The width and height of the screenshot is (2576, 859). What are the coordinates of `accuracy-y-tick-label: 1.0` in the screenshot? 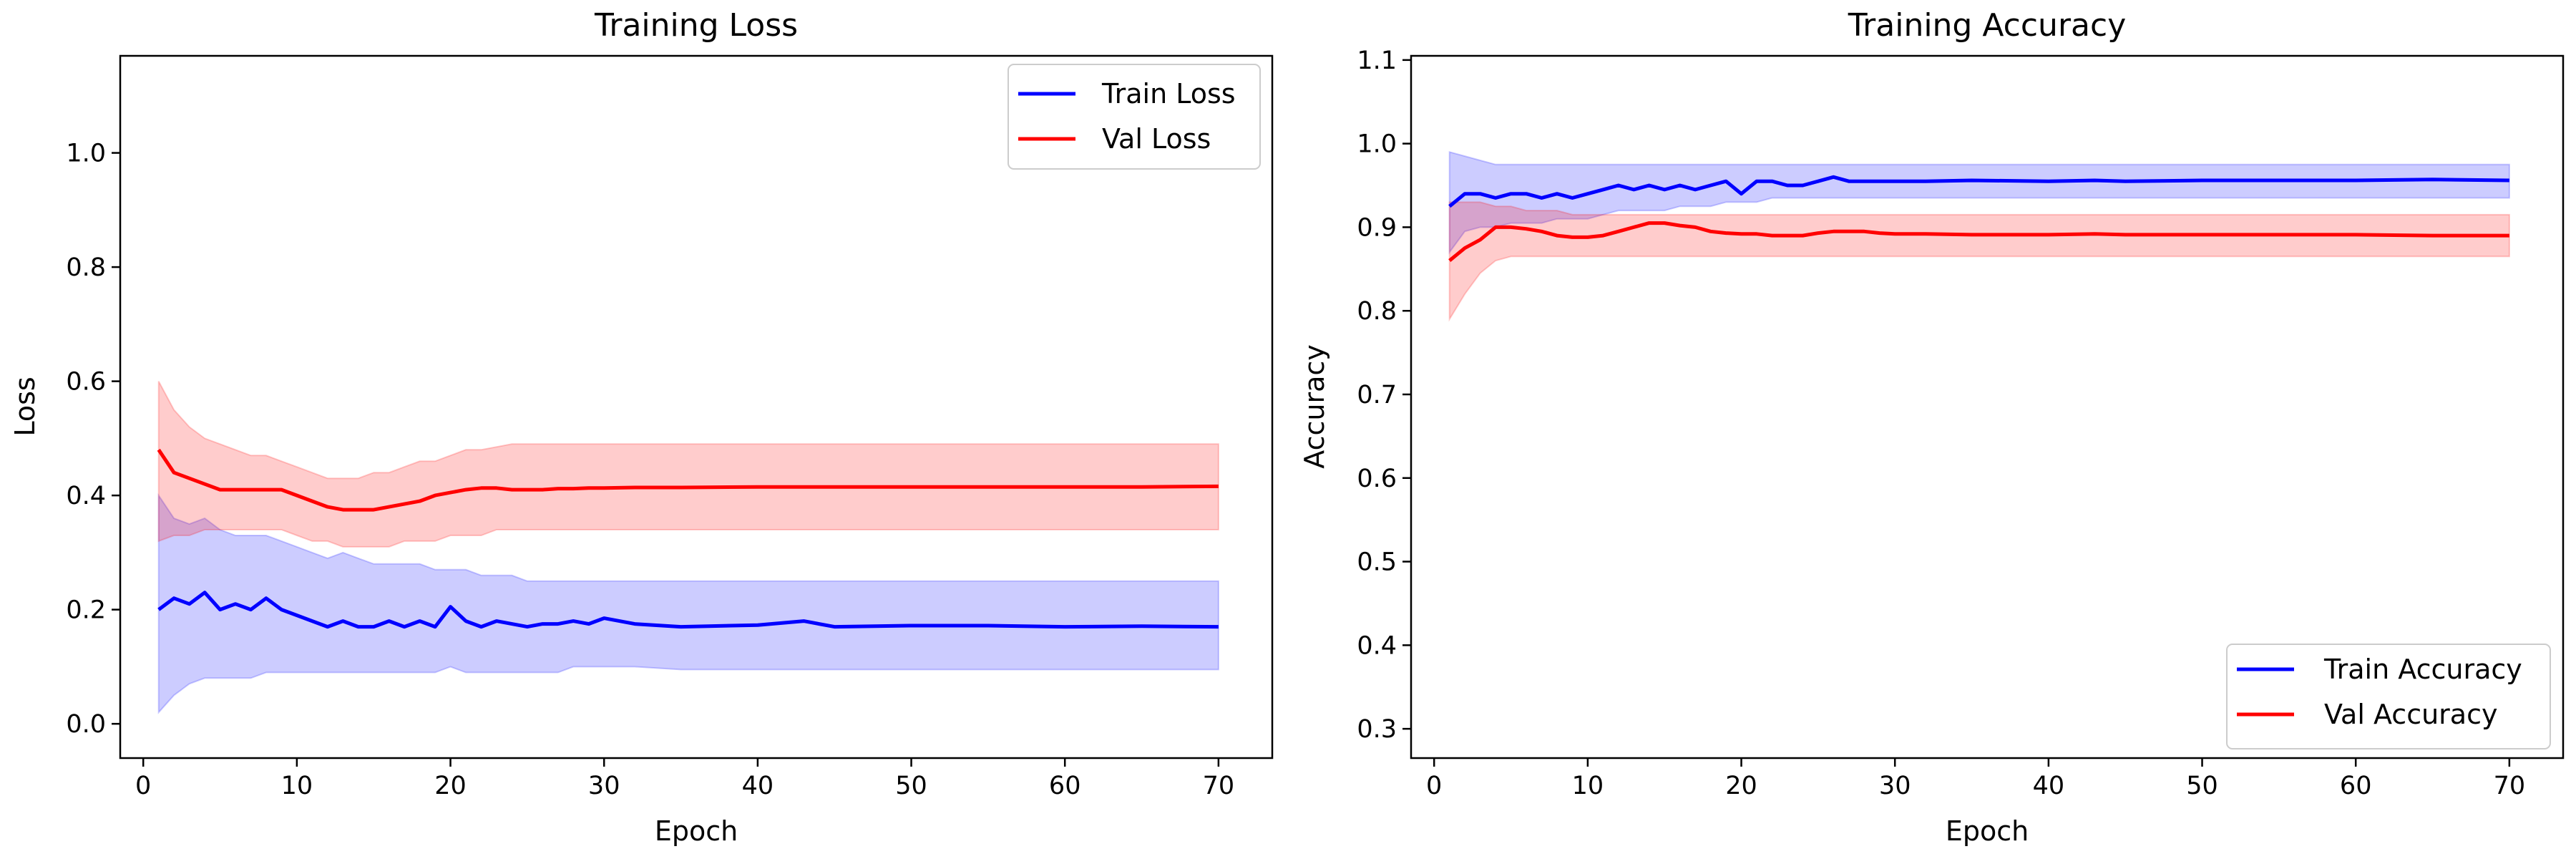 It's located at (1377, 144).